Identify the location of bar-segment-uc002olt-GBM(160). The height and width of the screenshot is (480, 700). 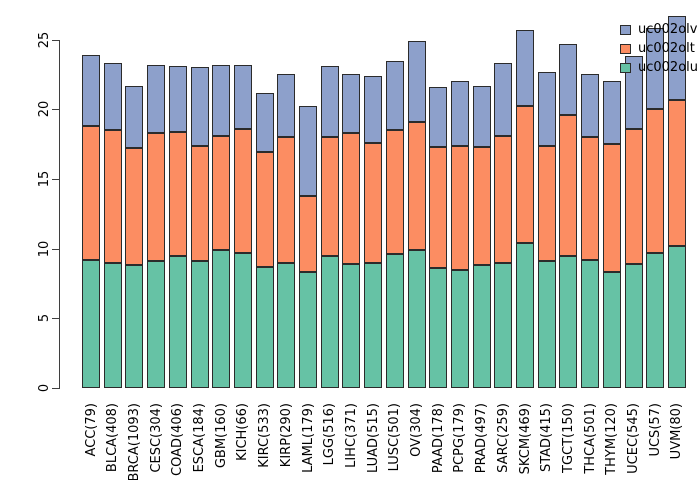
(221, 193).